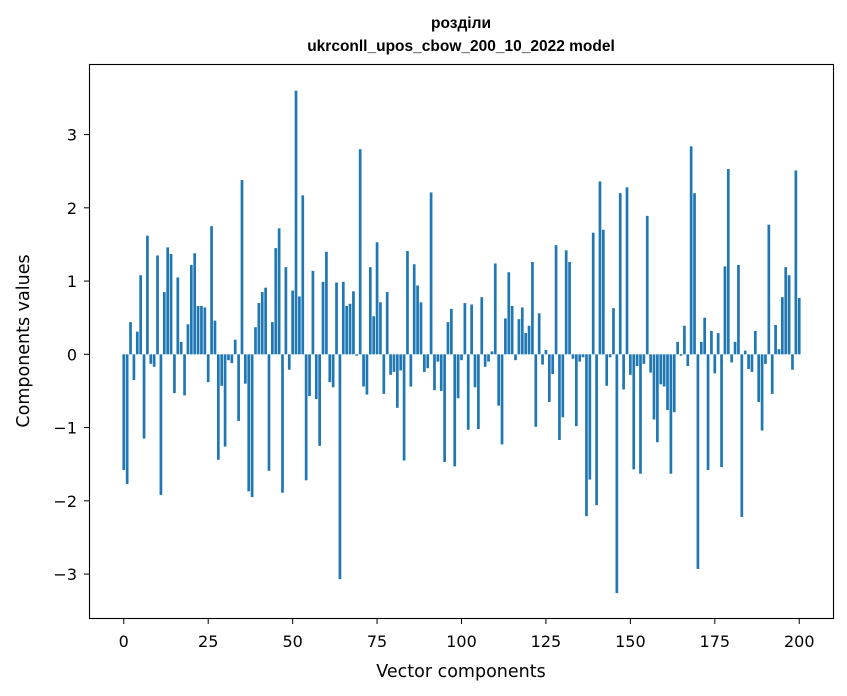  What do you see at coordinates (377, 641) in the screenshot?
I see `x-tick-label: 75` at bounding box center [377, 641].